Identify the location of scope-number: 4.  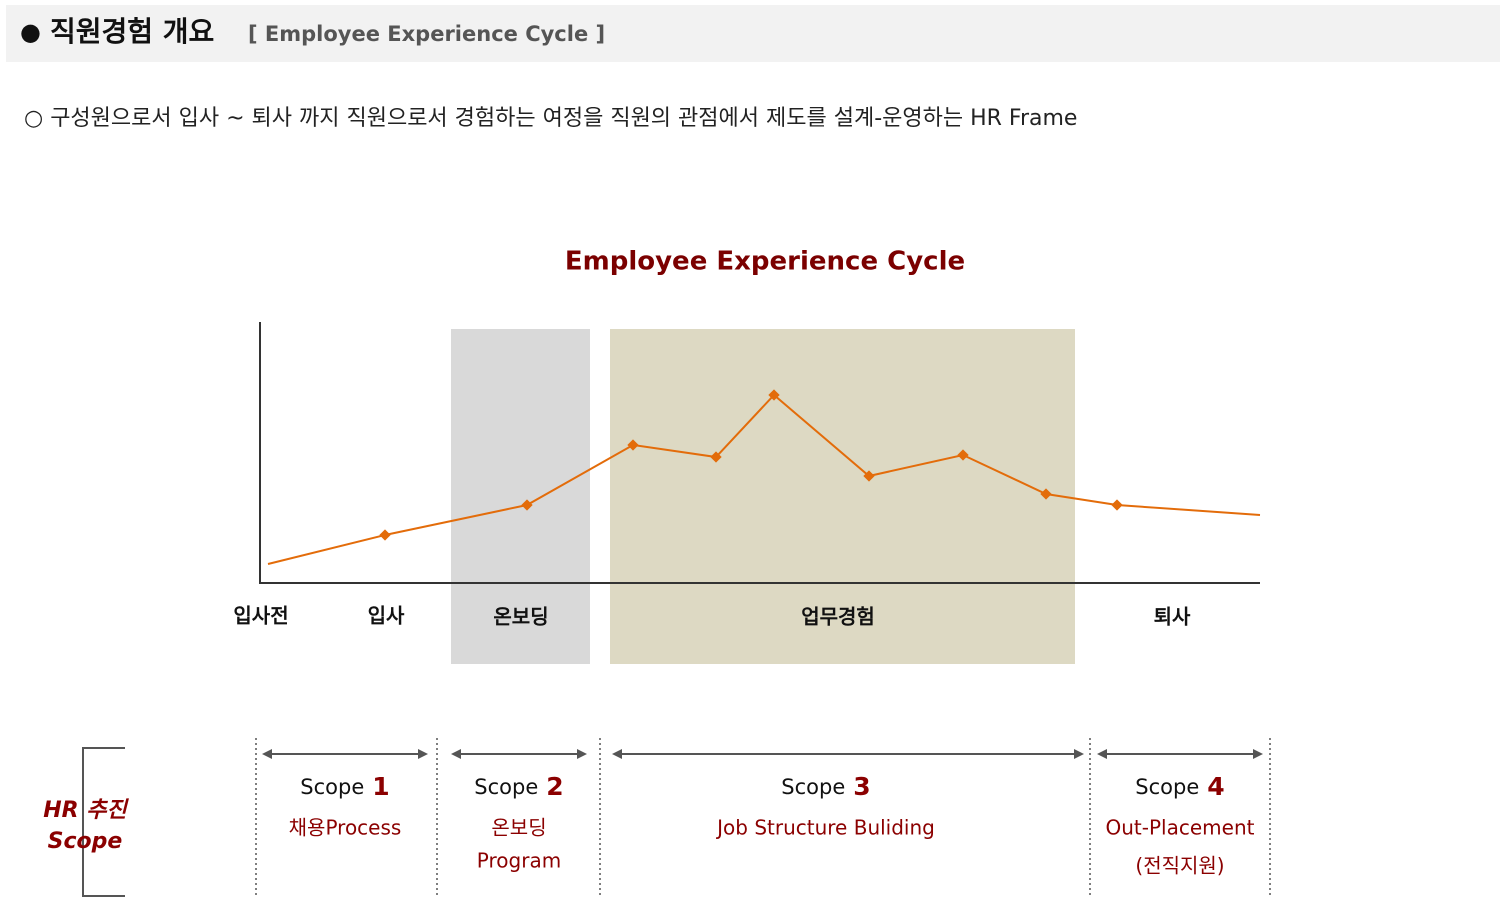
(1215, 786).